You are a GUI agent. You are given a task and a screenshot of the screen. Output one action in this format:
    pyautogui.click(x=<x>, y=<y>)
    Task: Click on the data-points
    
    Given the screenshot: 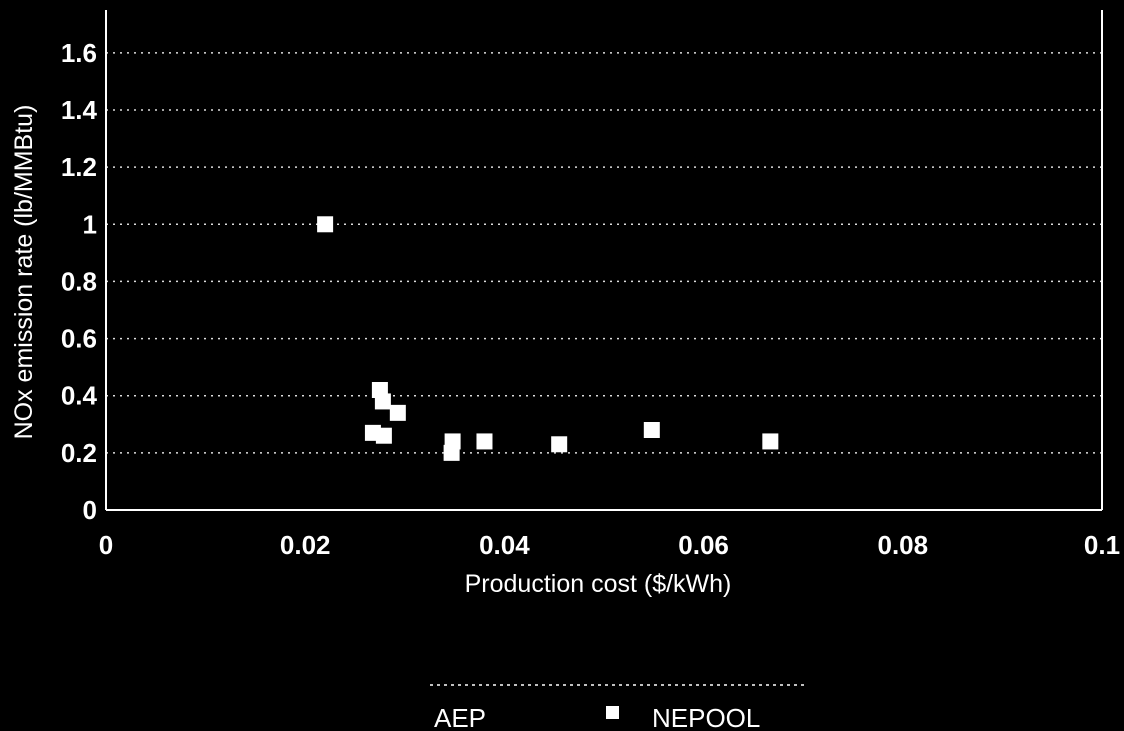 What is the action you would take?
    pyautogui.click(x=548, y=338)
    